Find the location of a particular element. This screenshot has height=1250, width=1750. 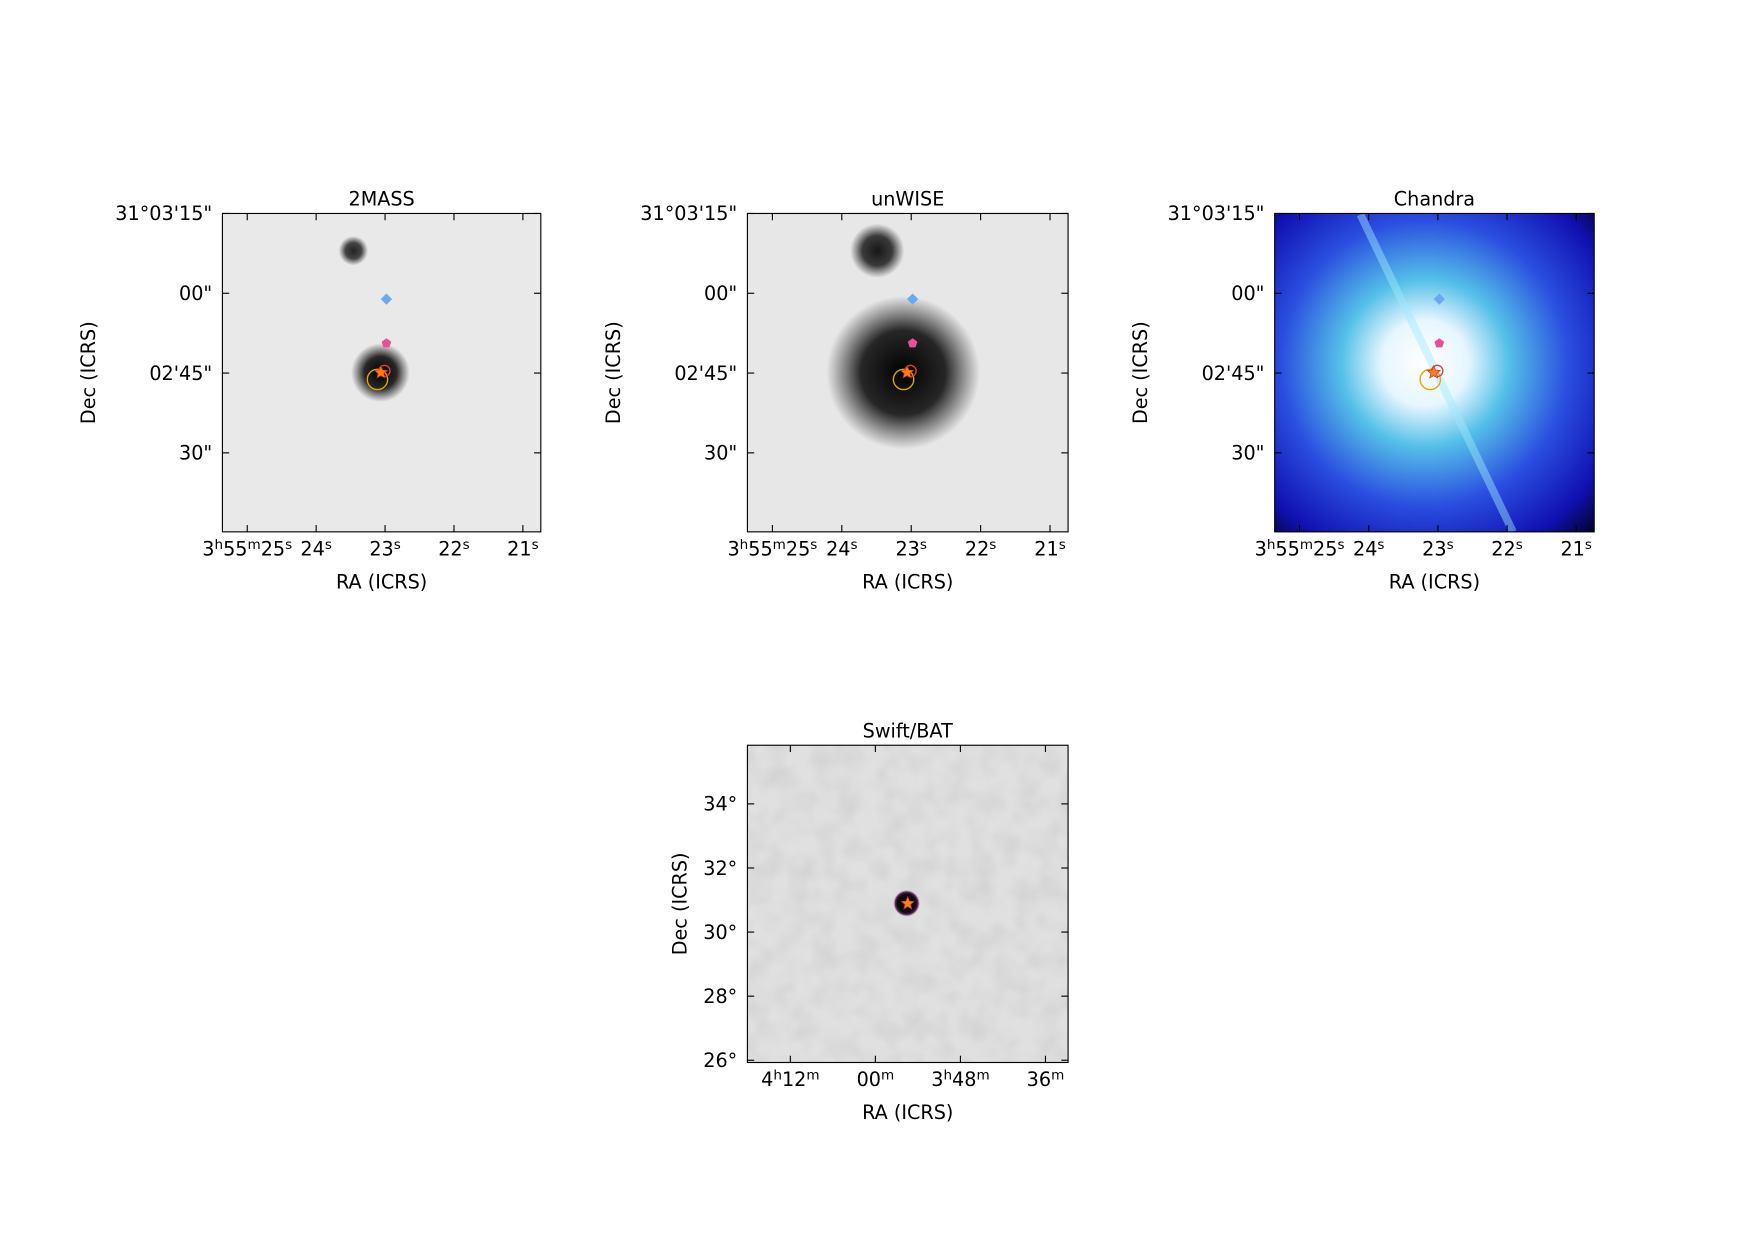

y-tick-label: 34° is located at coordinates (720, 804).